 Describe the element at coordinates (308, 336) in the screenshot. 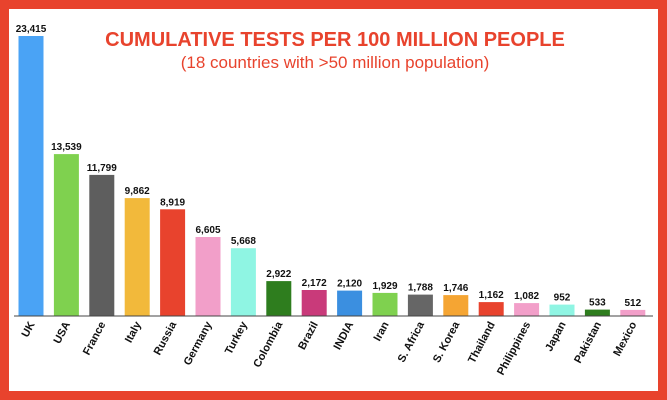

I see `category-label: Brazil` at that location.